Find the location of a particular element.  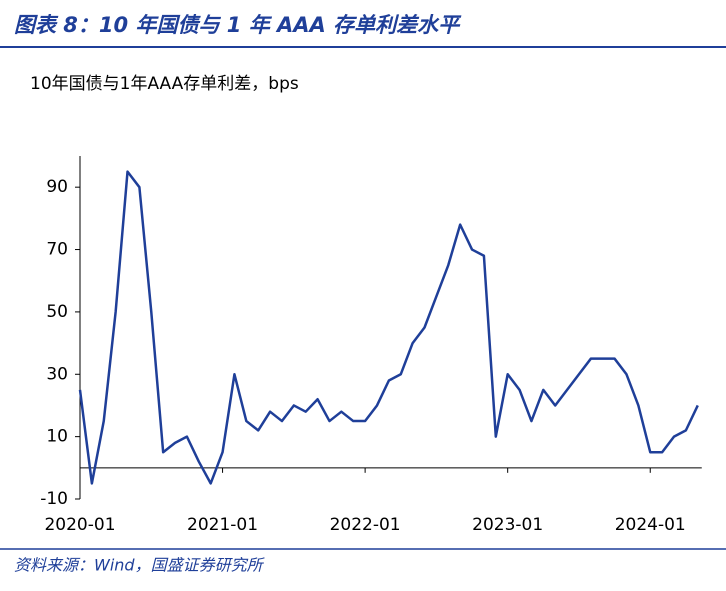

y-tick-label: -10 is located at coordinates (54, 499).